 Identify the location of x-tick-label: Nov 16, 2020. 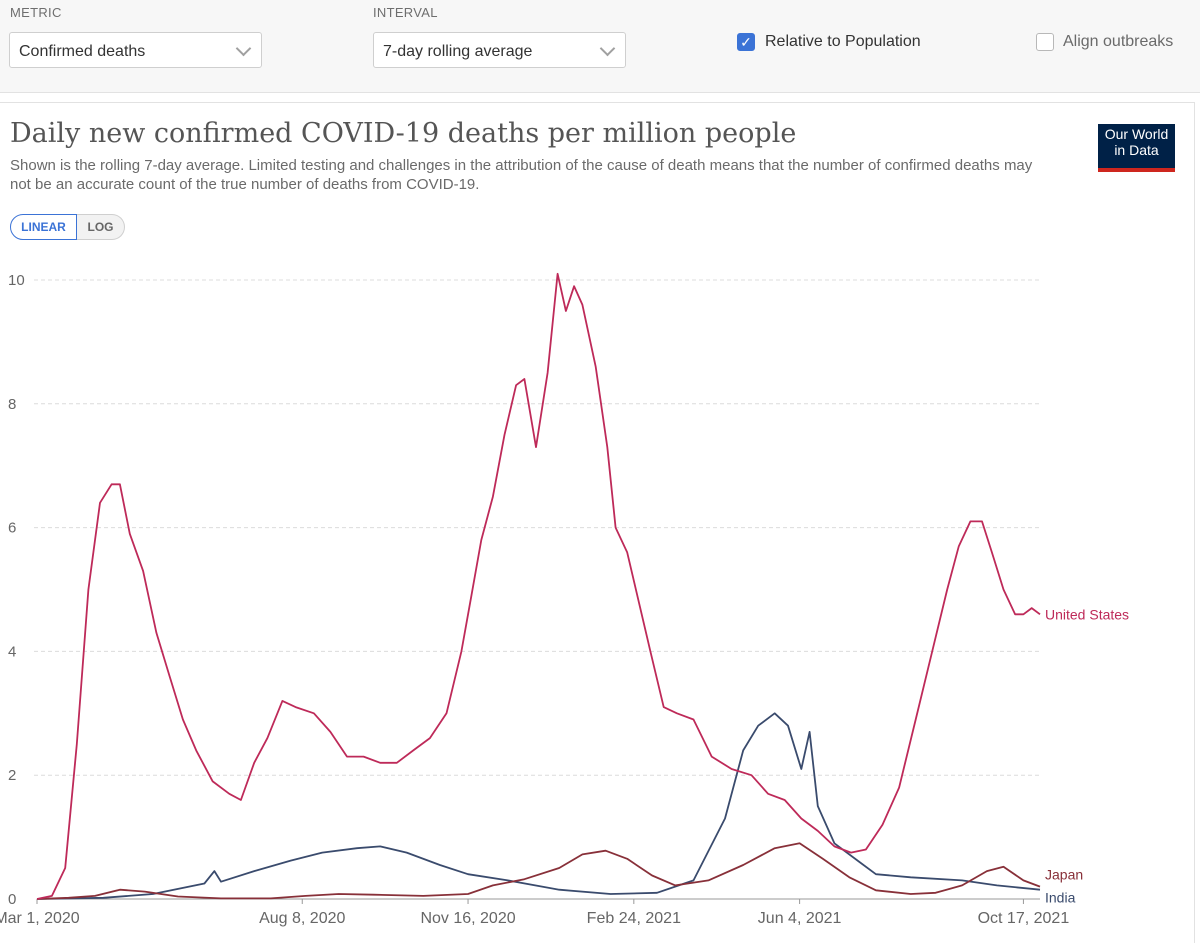
(467, 918).